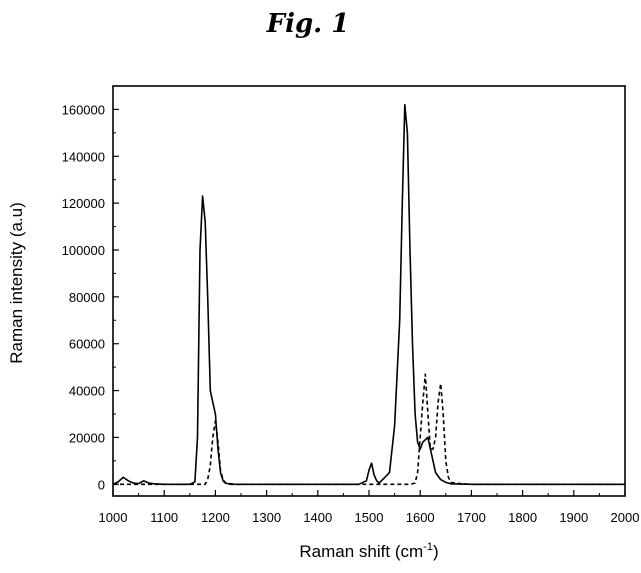  Describe the element at coordinates (573, 517) in the screenshot. I see `x-tick-label: 1900` at that location.